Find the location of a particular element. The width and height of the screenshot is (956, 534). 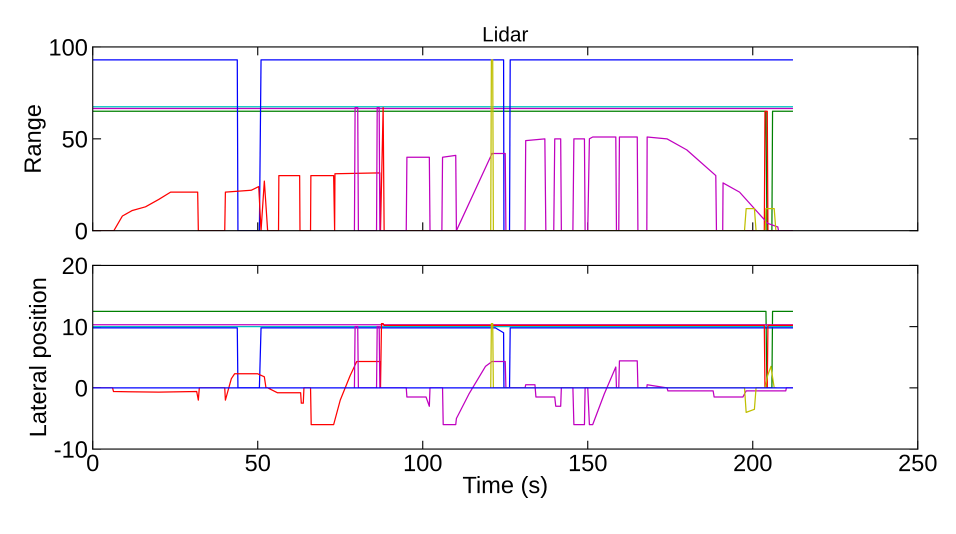

y-tick-label: 10 is located at coordinates (75, 327).